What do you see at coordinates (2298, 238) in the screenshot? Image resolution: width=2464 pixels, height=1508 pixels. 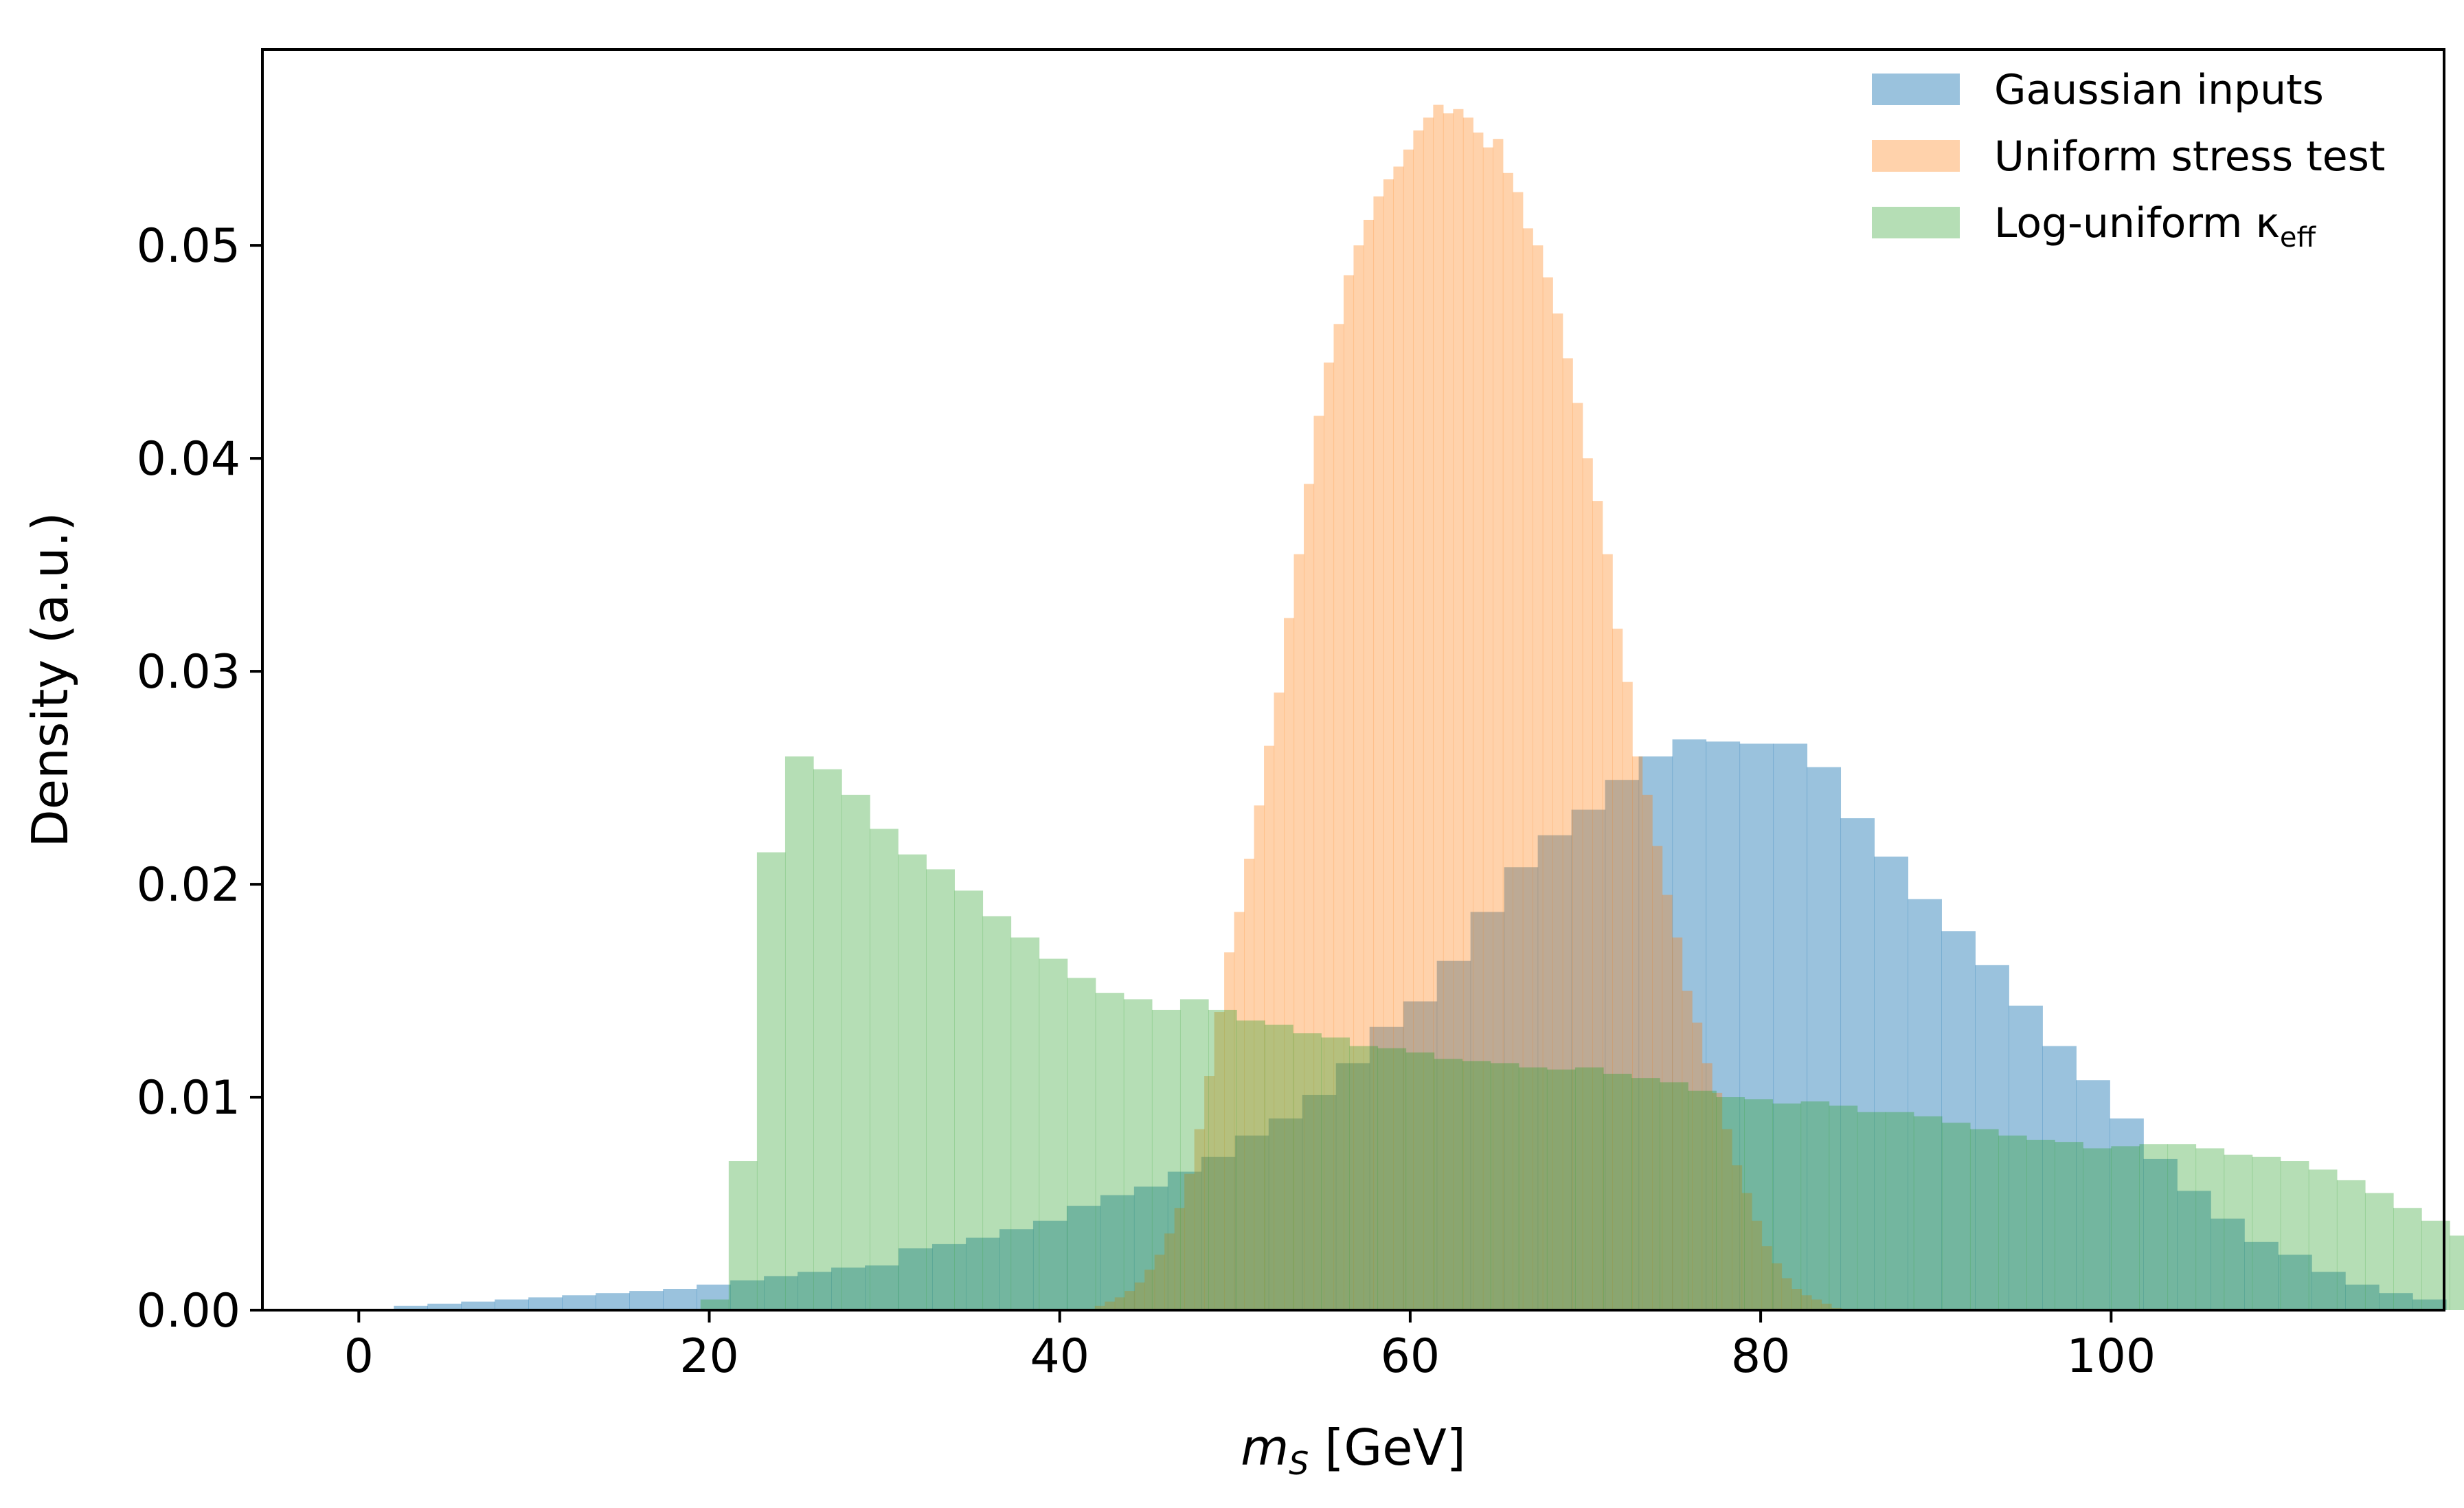 I see `legend-label-log-uniform-subscript: eff` at bounding box center [2298, 238].